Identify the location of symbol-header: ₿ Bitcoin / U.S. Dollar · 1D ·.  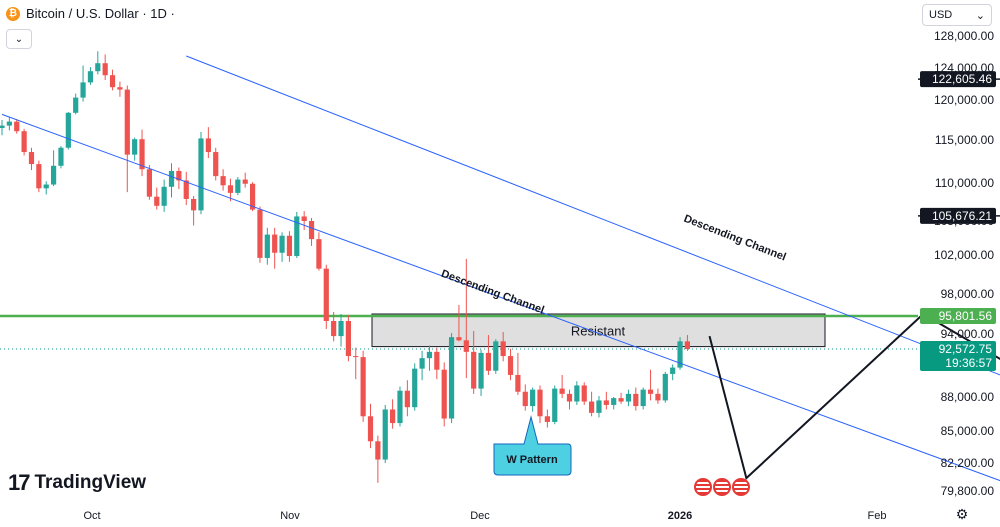
(90, 13).